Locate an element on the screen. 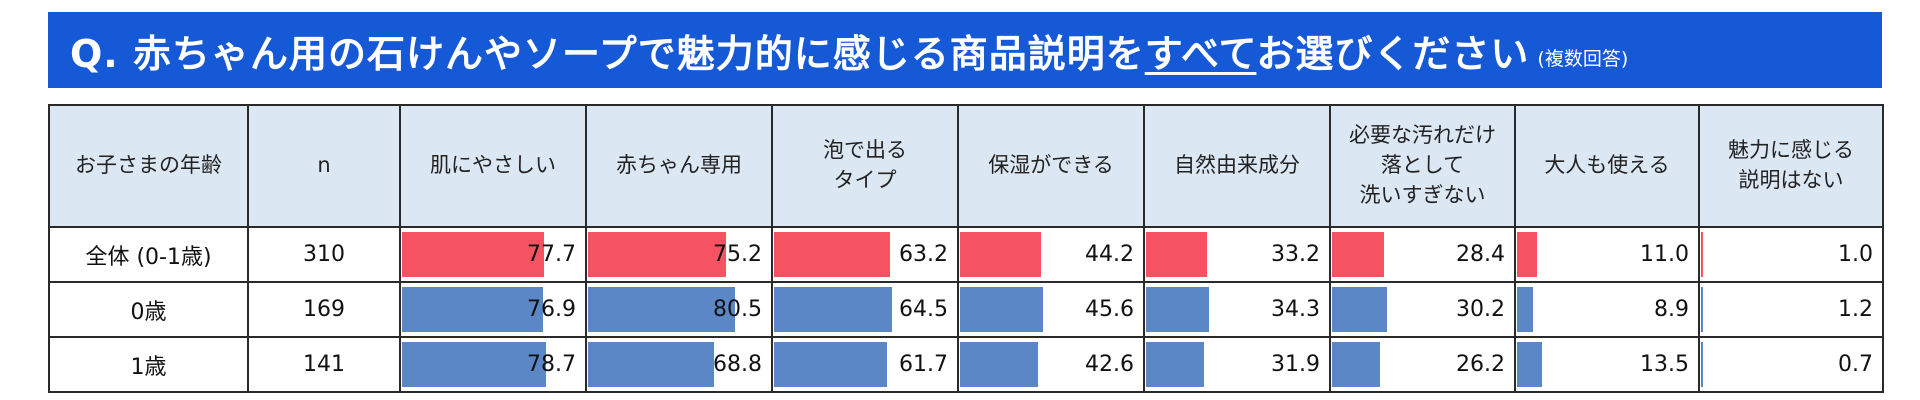  row-label: 全体 (0-1歳) is located at coordinates (148, 254).